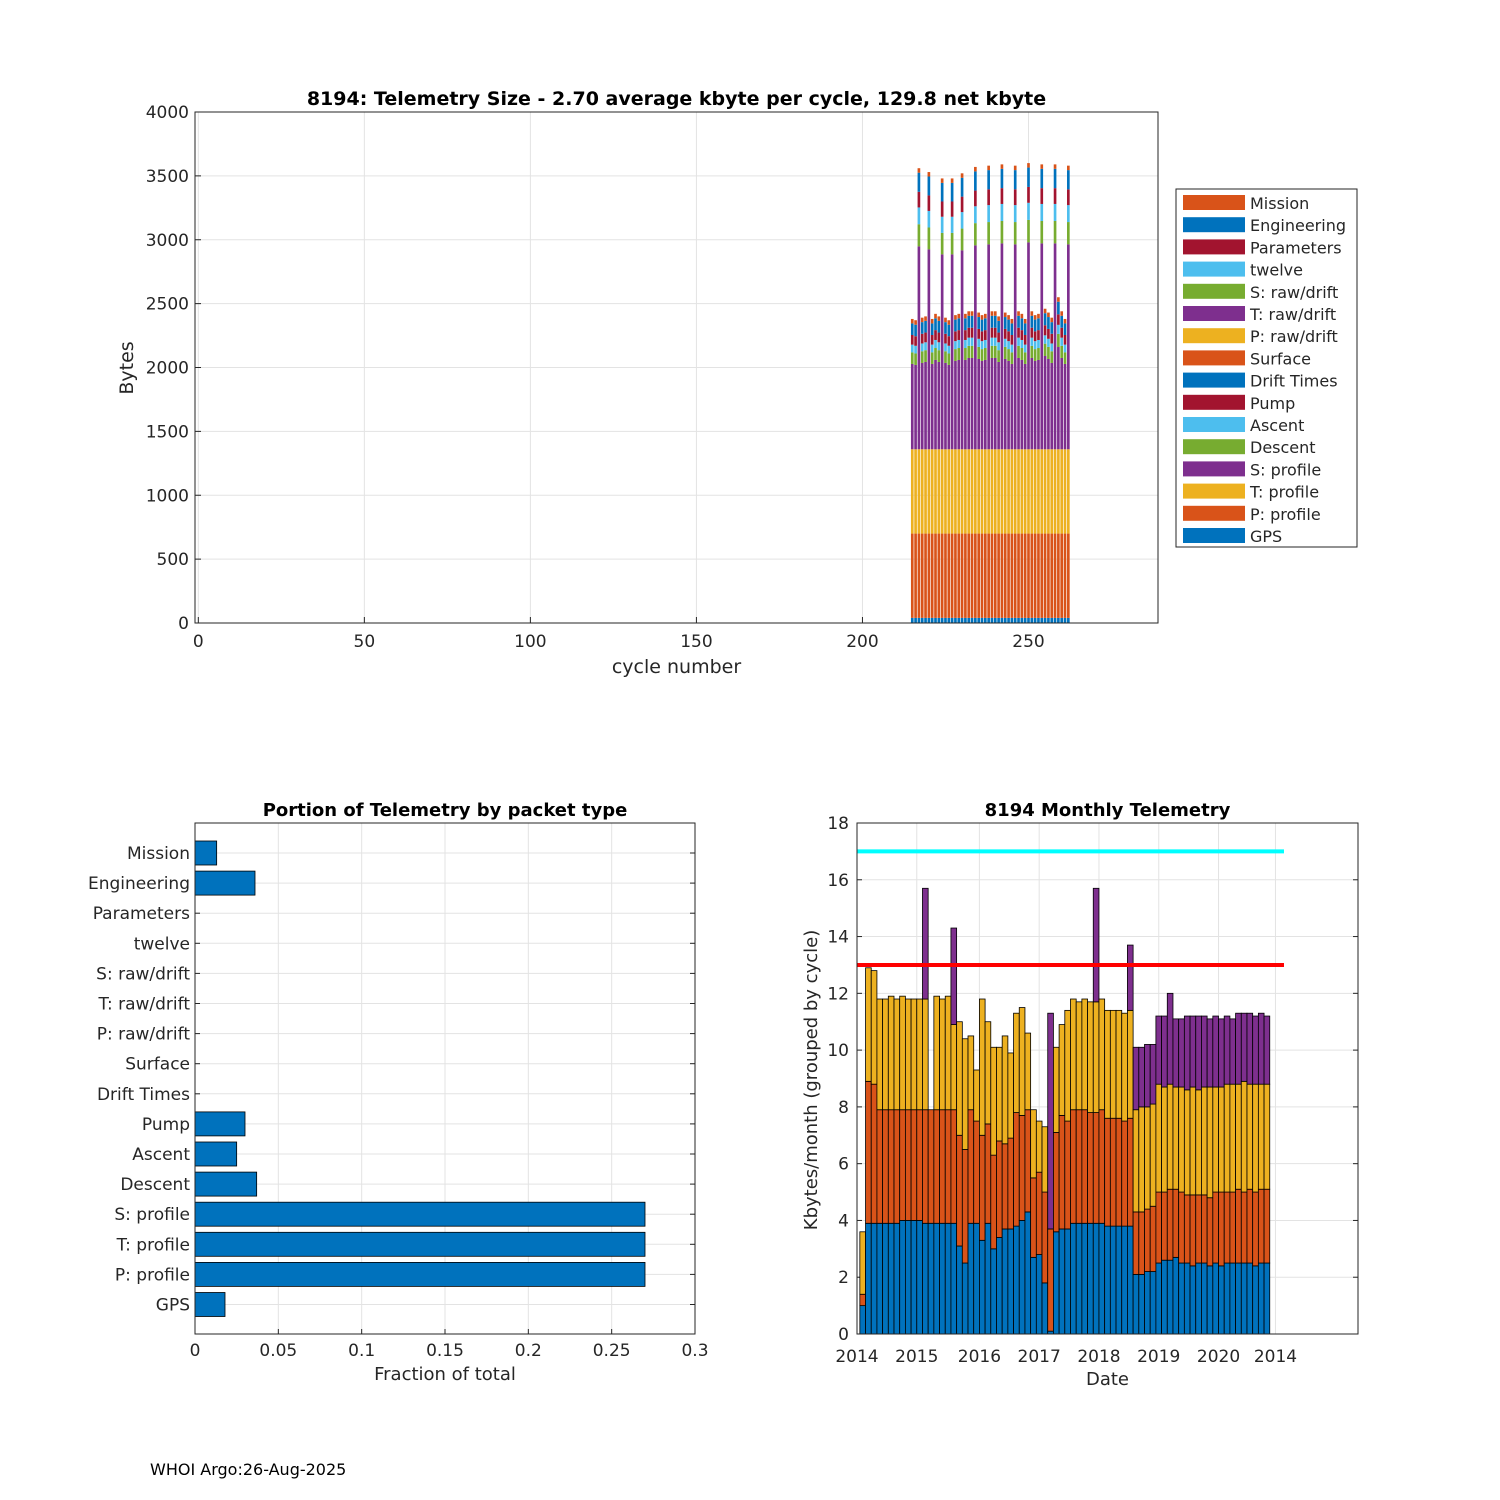  What do you see at coordinates (1294, 381) in the screenshot?
I see `legend-entry: Drift Times` at bounding box center [1294, 381].